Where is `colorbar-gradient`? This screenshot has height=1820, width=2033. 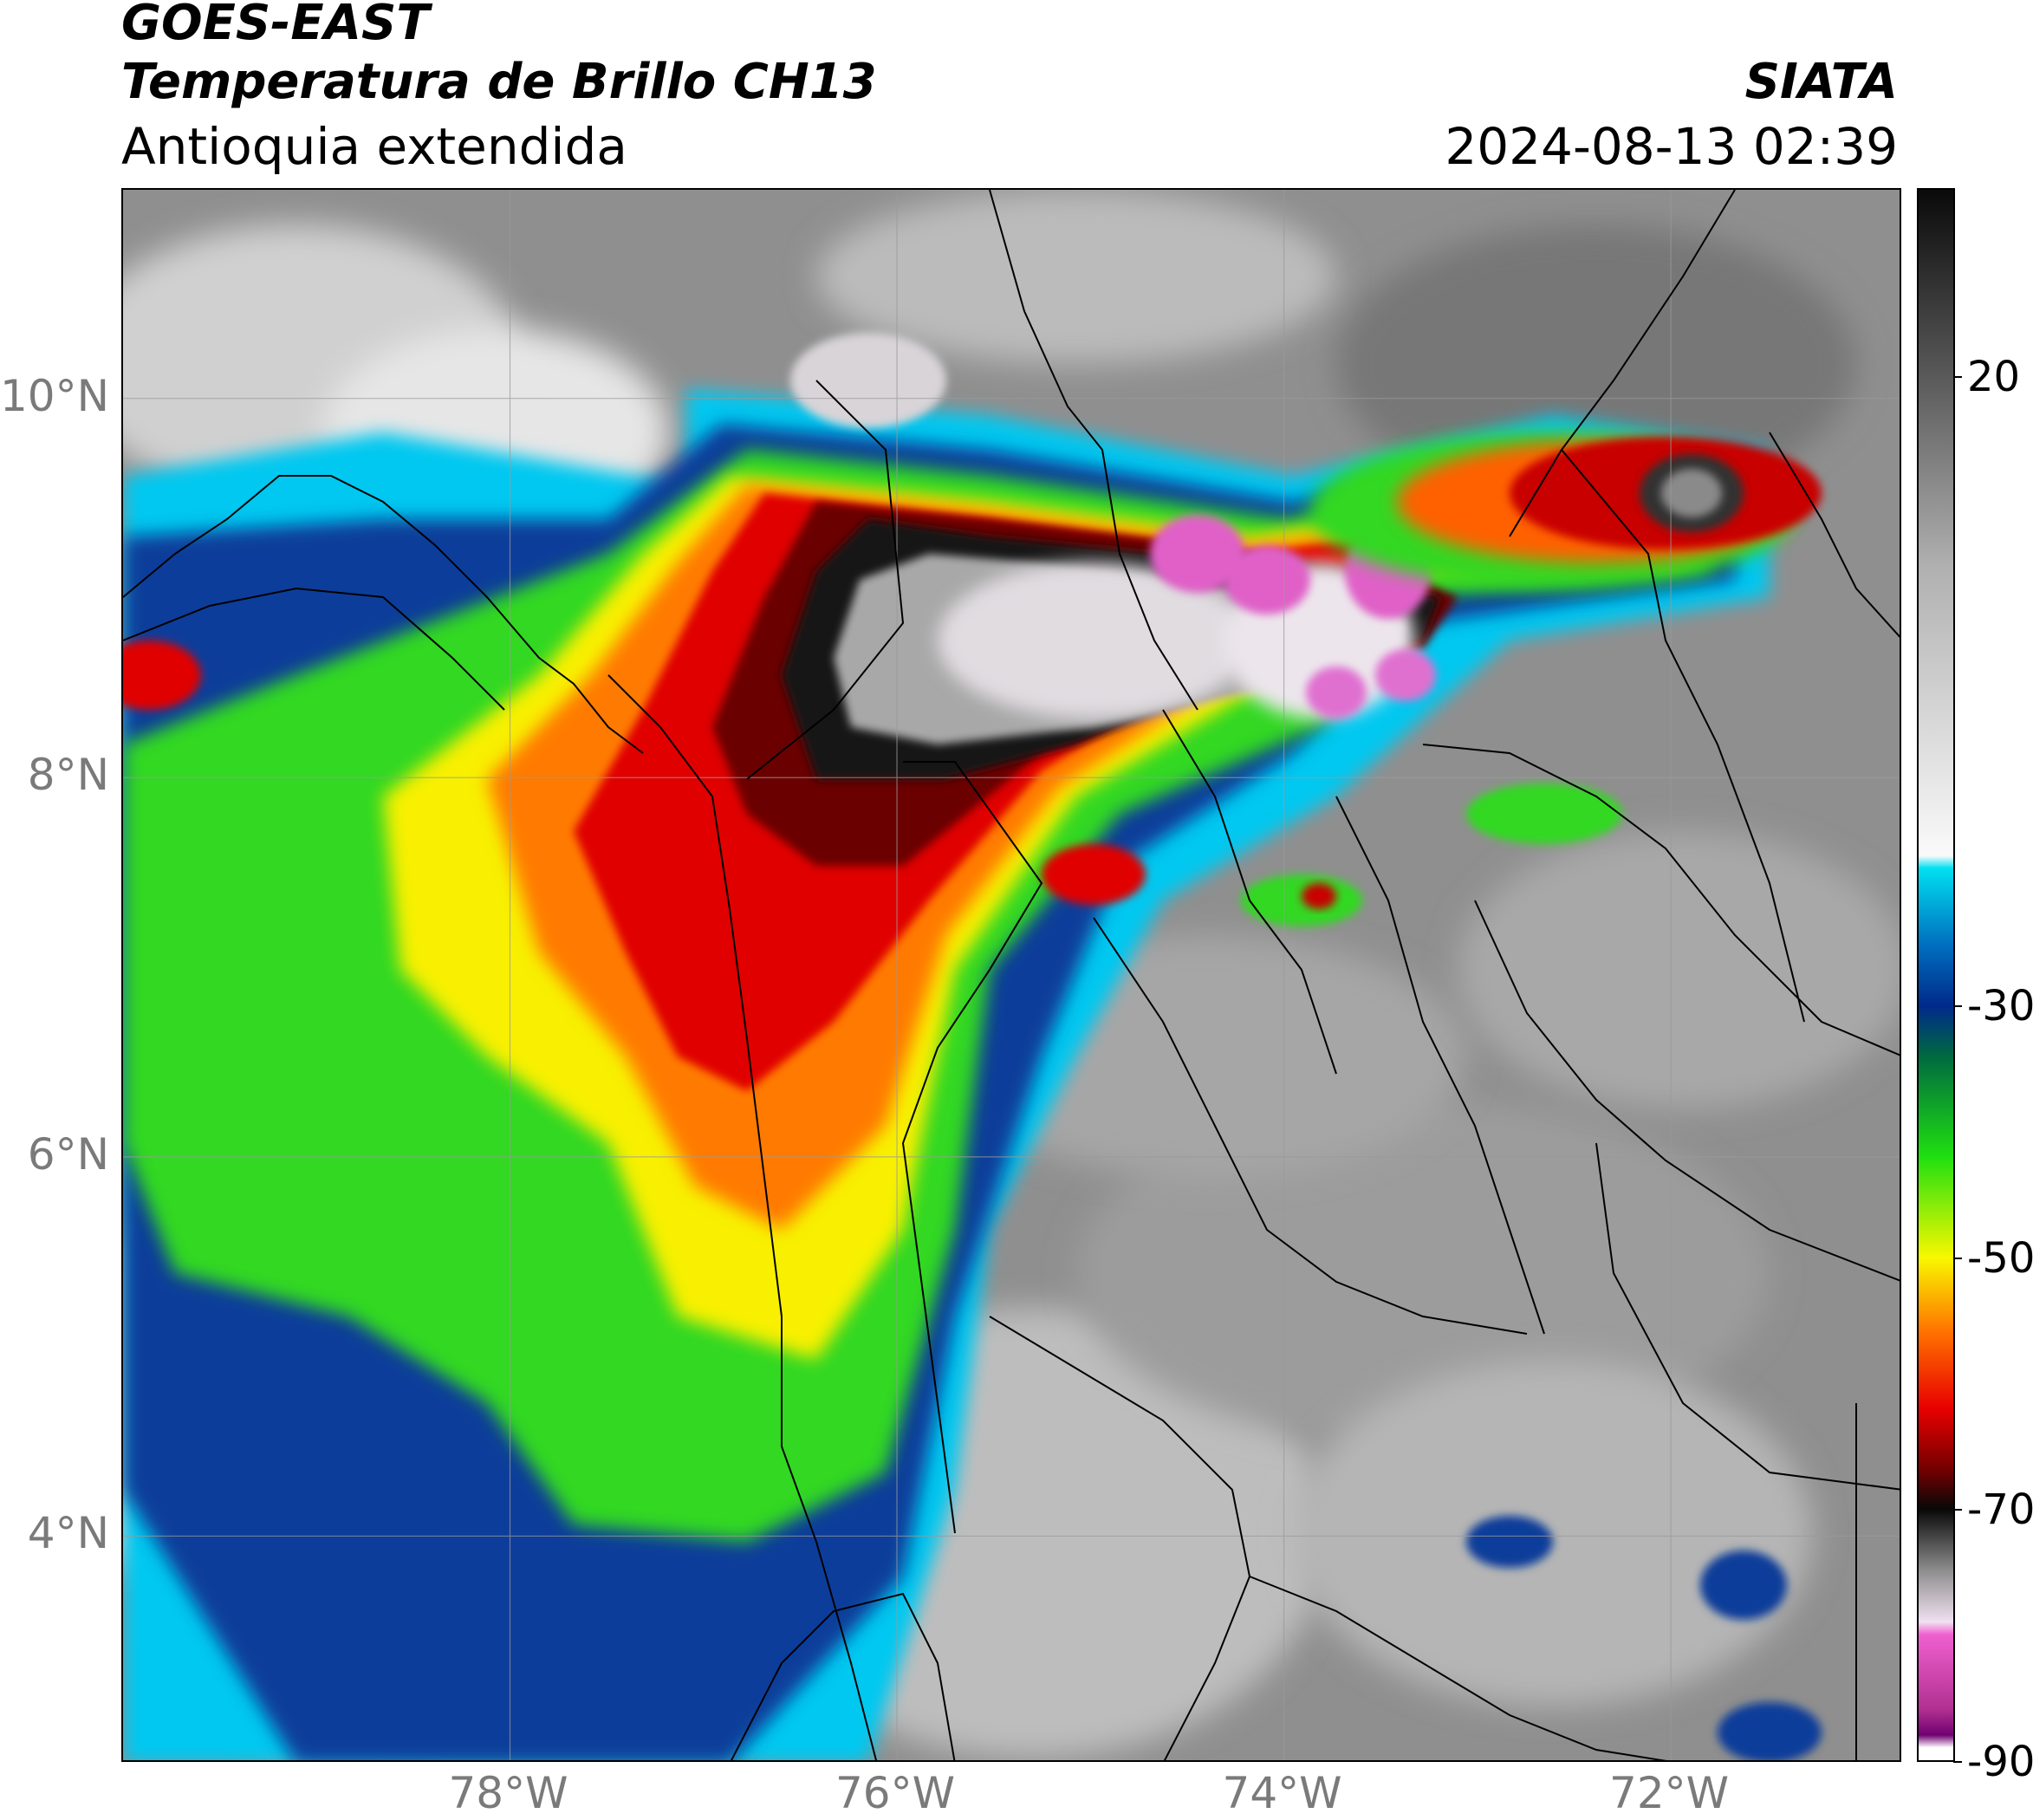
colorbar-gradient is located at coordinates (1936, 975).